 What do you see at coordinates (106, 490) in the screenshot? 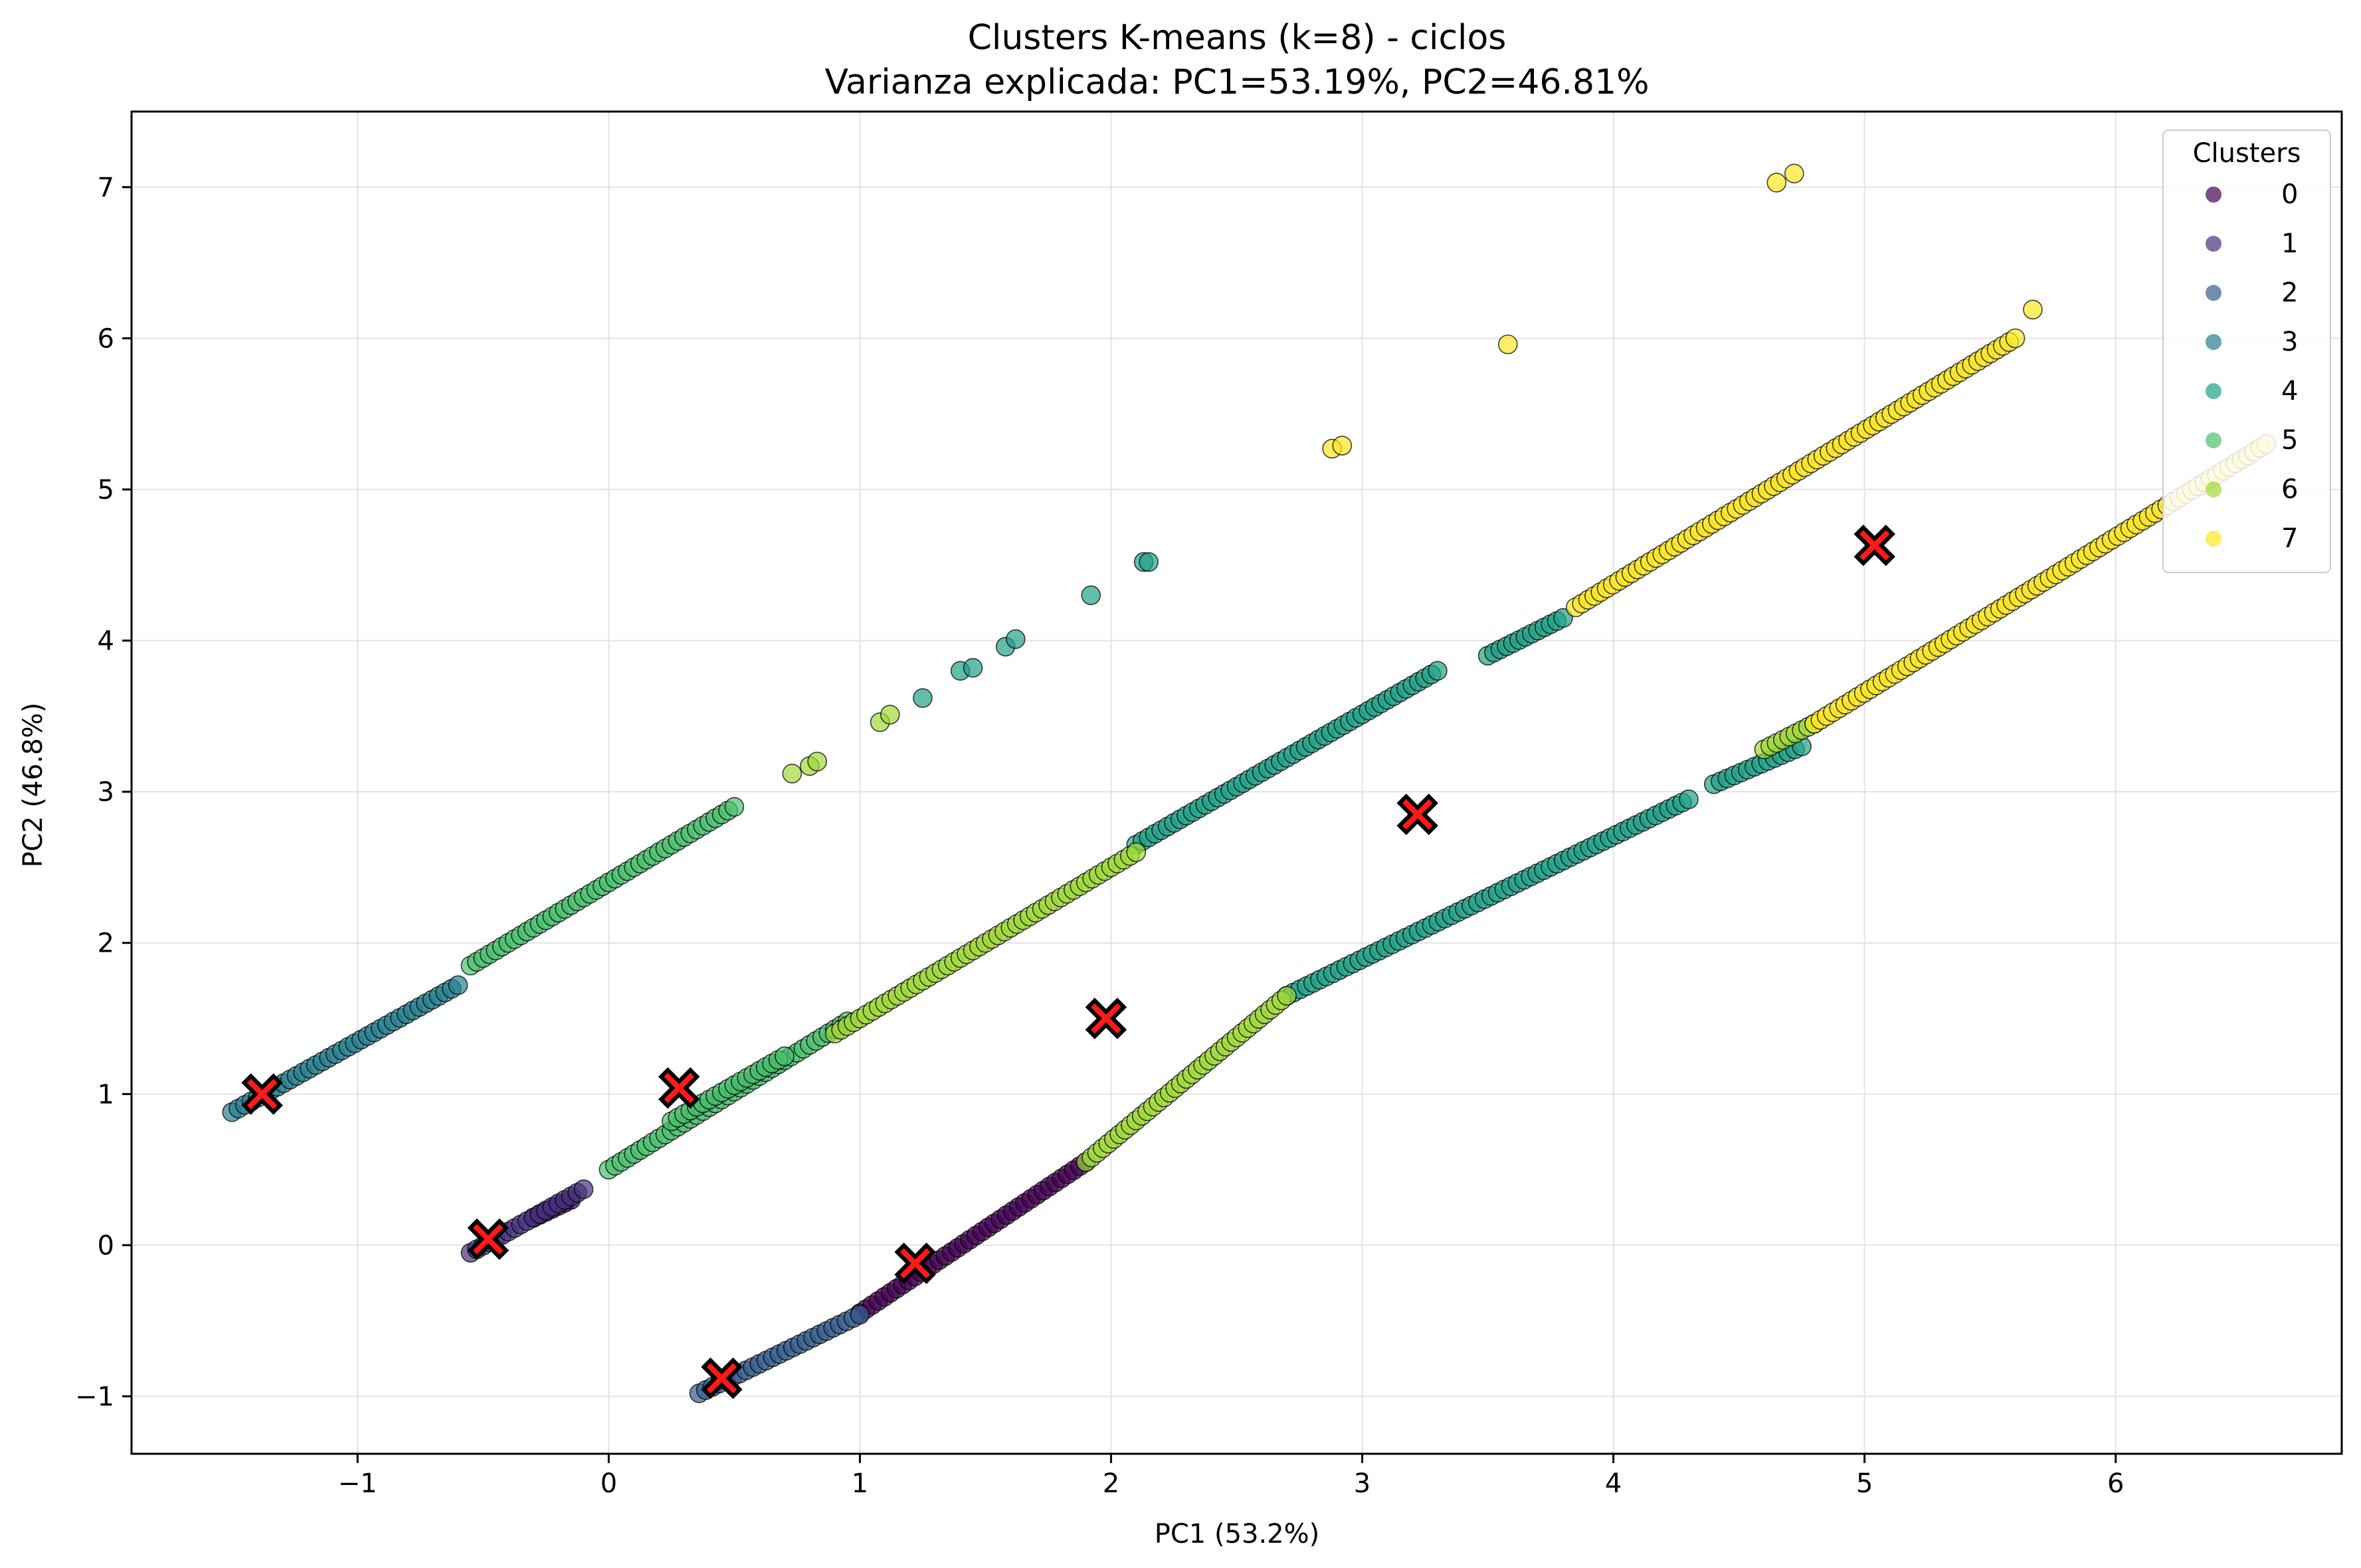
I see `y-tick-label: 5` at bounding box center [106, 490].